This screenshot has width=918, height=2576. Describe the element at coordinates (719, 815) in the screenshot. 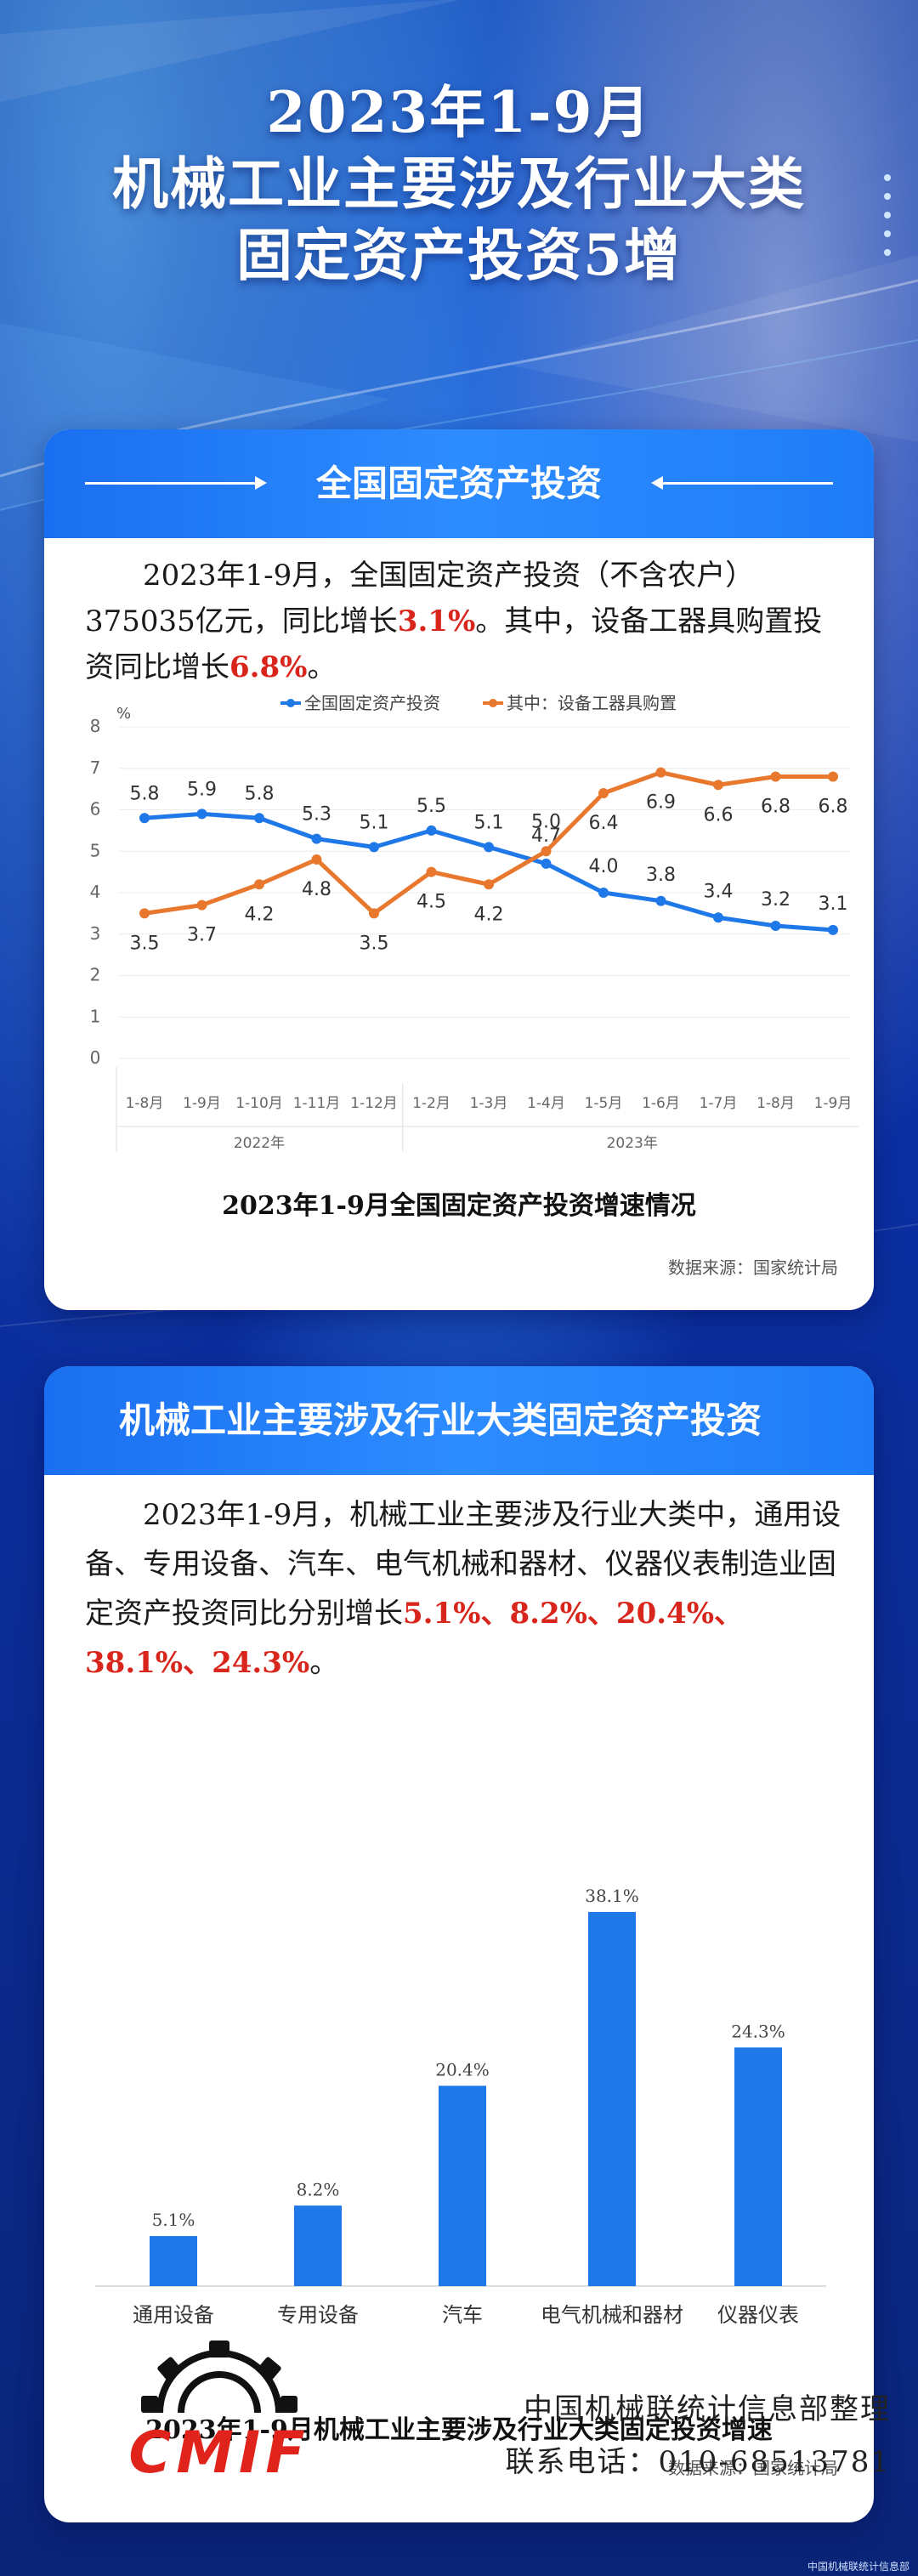

I see `data-label: 6.6` at that location.